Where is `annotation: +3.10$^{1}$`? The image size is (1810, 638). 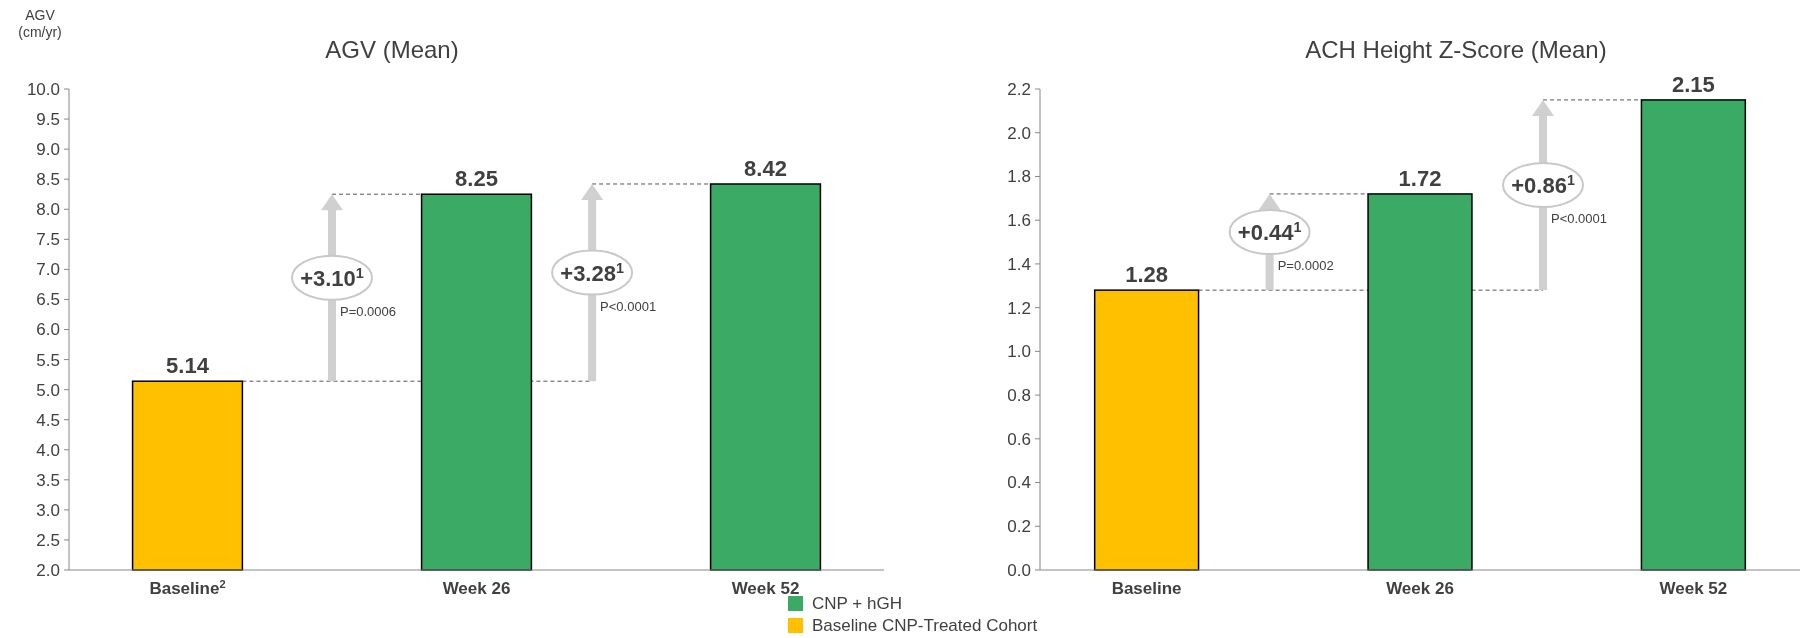 annotation: +3.10$^{1}$ is located at coordinates (332, 277).